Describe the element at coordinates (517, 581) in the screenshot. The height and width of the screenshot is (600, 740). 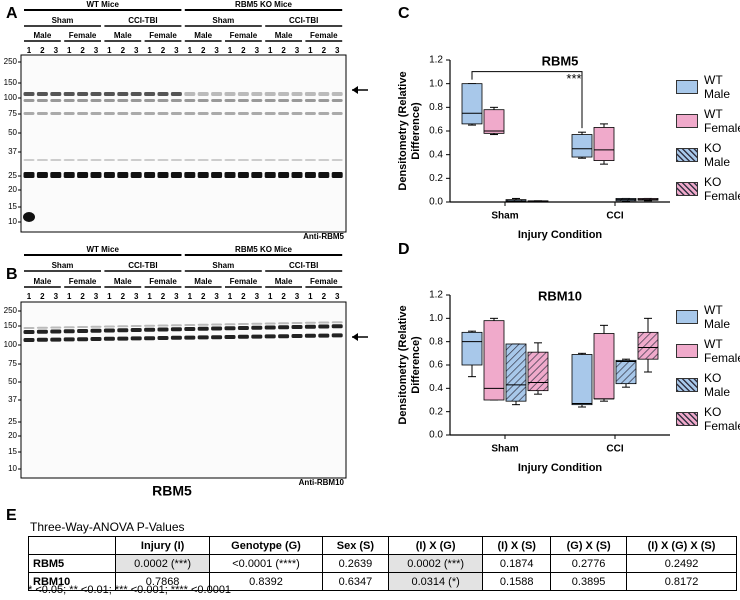
I see `table-cell: 0.1588` at that location.